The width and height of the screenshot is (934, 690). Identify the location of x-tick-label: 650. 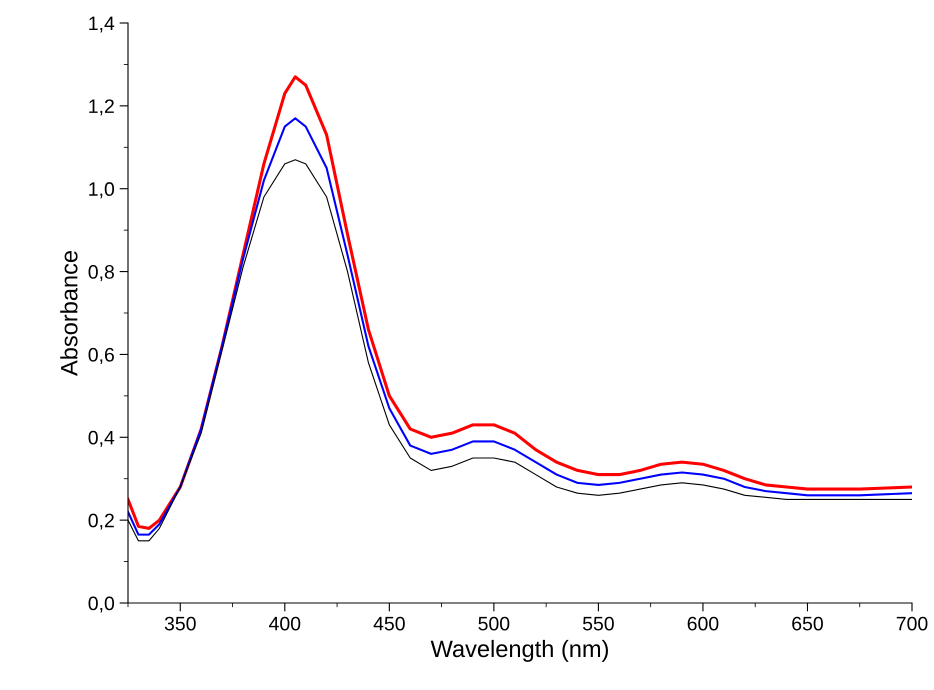
(807, 623).